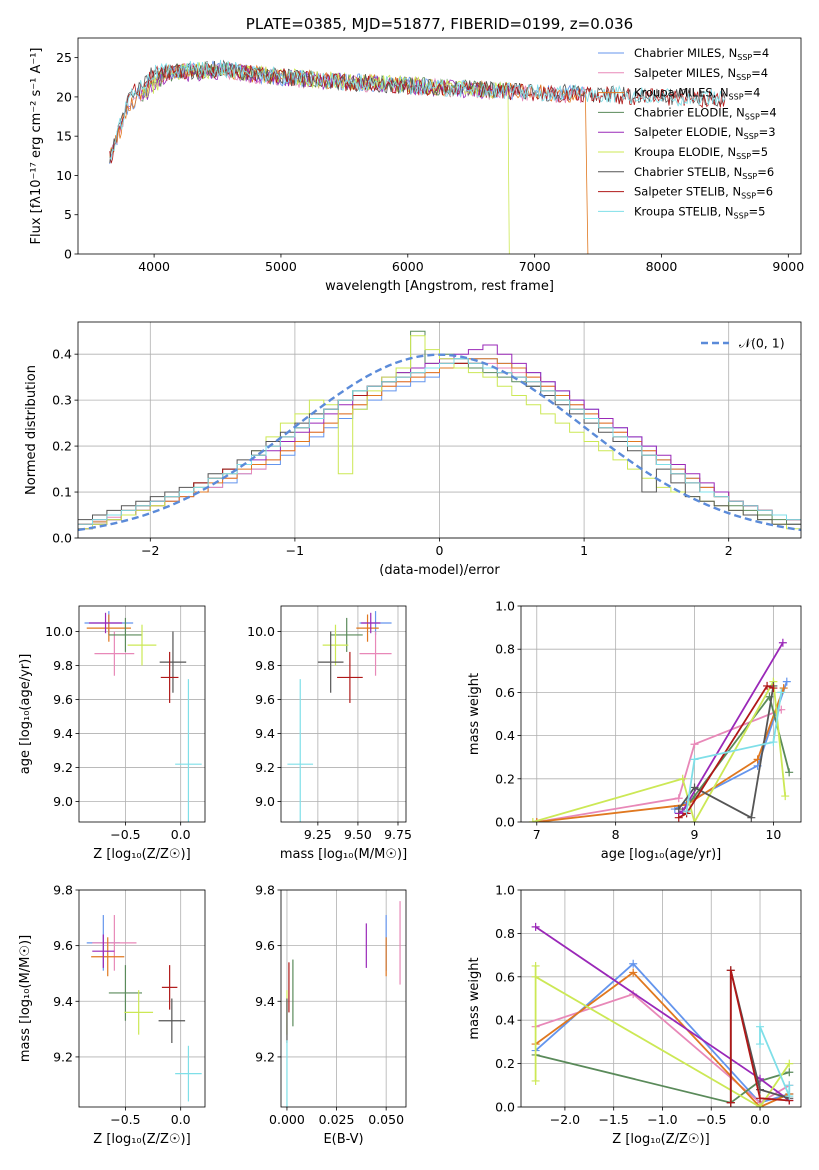 The height and width of the screenshot is (1170, 819). I want to click on y-tick-label: 0.2, so click(505, 1063).